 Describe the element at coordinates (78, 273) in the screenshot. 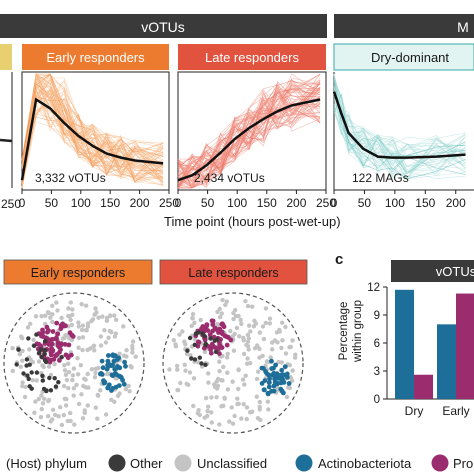

I see `network-early-title: Early responders` at that location.